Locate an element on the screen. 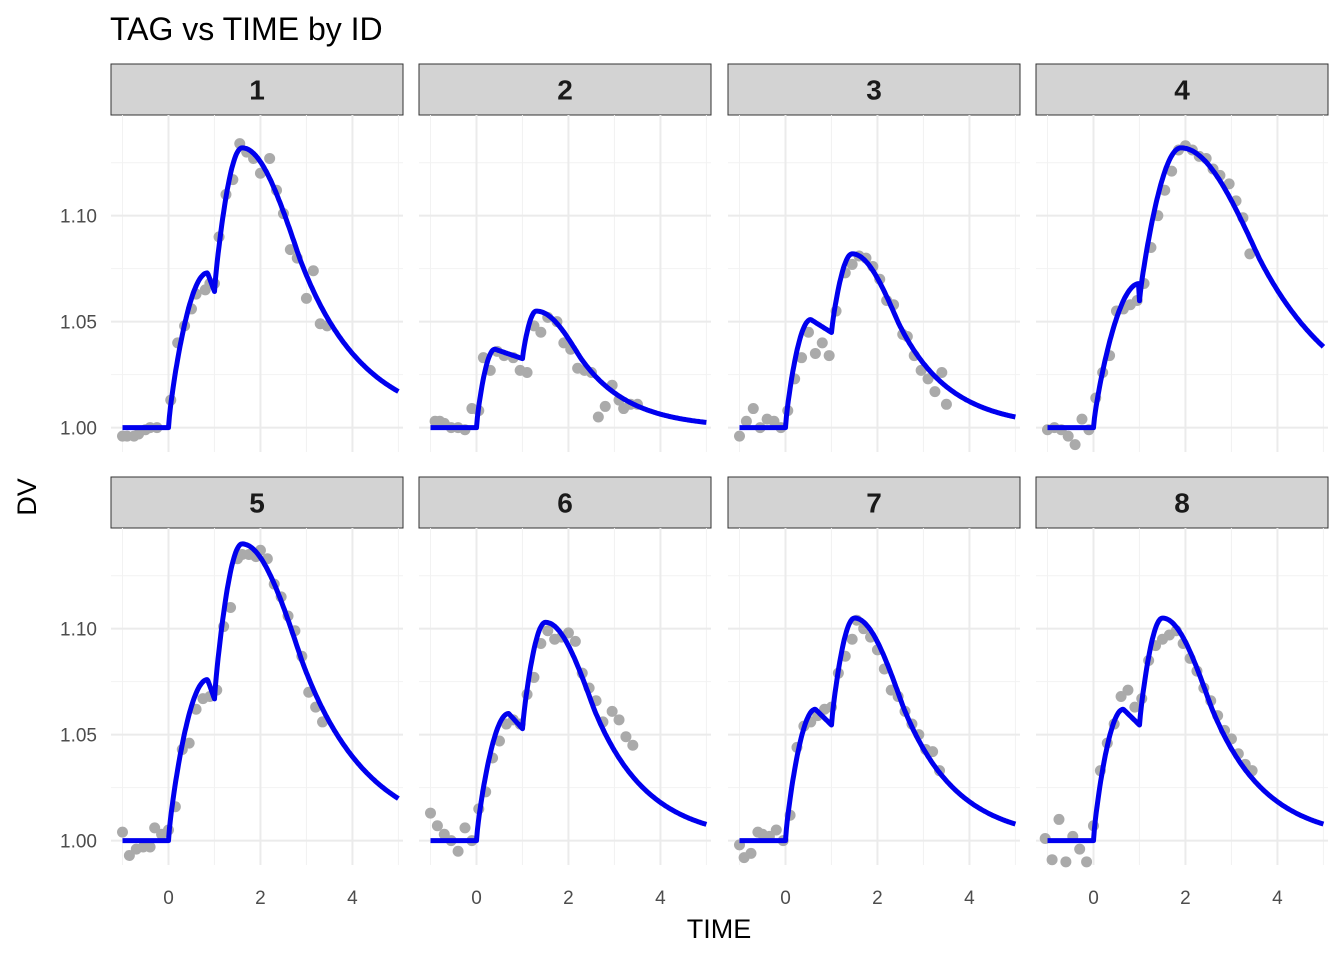 The width and height of the screenshot is (1344, 960). y-axis-title: DV is located at coordinates (27, 497).